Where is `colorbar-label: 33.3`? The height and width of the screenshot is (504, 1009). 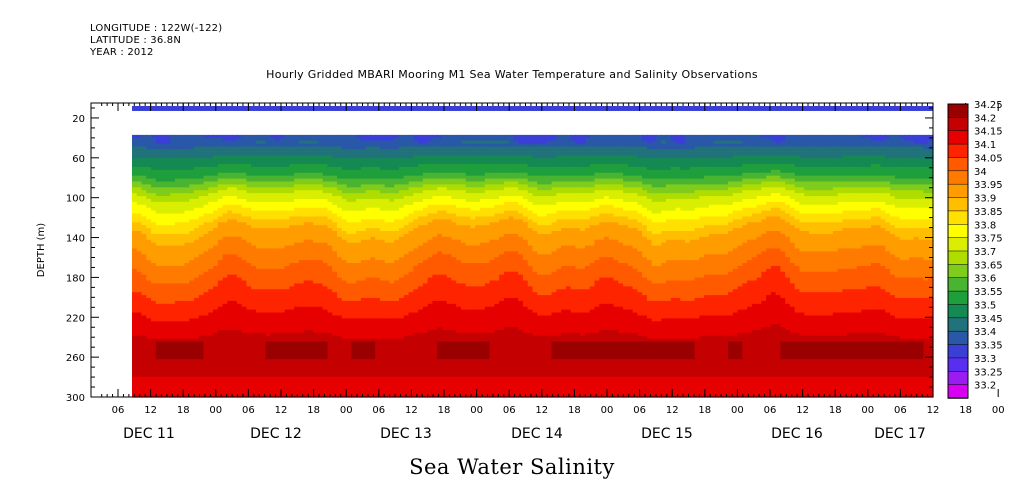
colorbar-label: 33.3 is located at coordinates (985, 359).